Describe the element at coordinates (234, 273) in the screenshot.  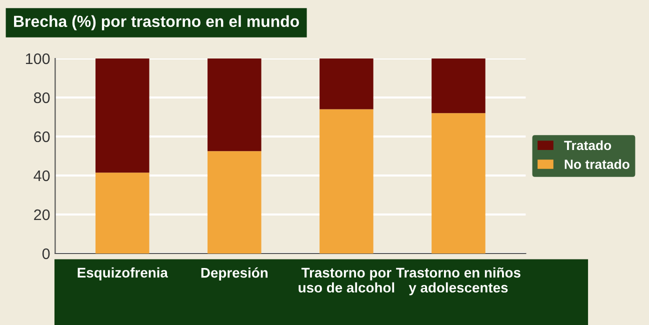
I see `x-tick-label: Depresión` at that location.